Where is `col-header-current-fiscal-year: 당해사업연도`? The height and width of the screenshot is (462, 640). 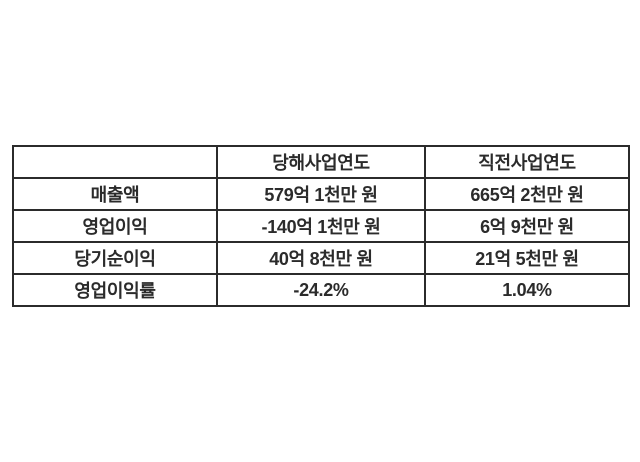 col-header-current-fiscal-year: 당해사업연도 is located at coordinates (321, 162).